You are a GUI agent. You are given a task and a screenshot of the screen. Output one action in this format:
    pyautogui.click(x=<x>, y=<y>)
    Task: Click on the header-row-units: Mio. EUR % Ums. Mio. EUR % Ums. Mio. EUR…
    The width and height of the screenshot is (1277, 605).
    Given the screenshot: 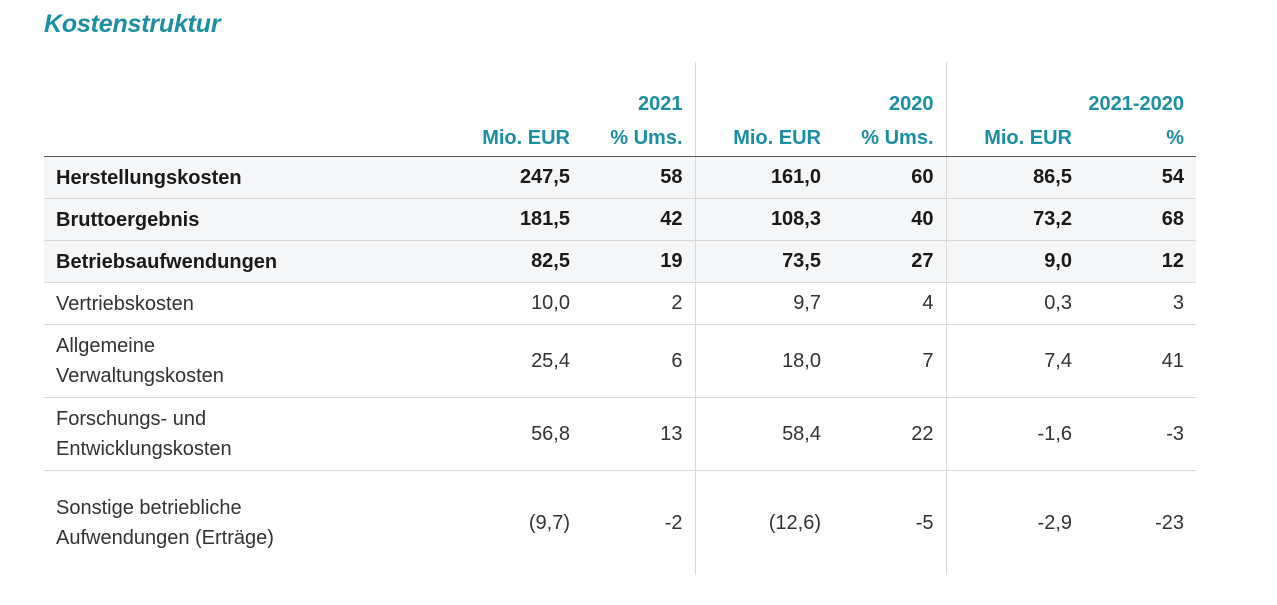 What is the action you would take?
    pyautogui.click(x=620, y=138)
    